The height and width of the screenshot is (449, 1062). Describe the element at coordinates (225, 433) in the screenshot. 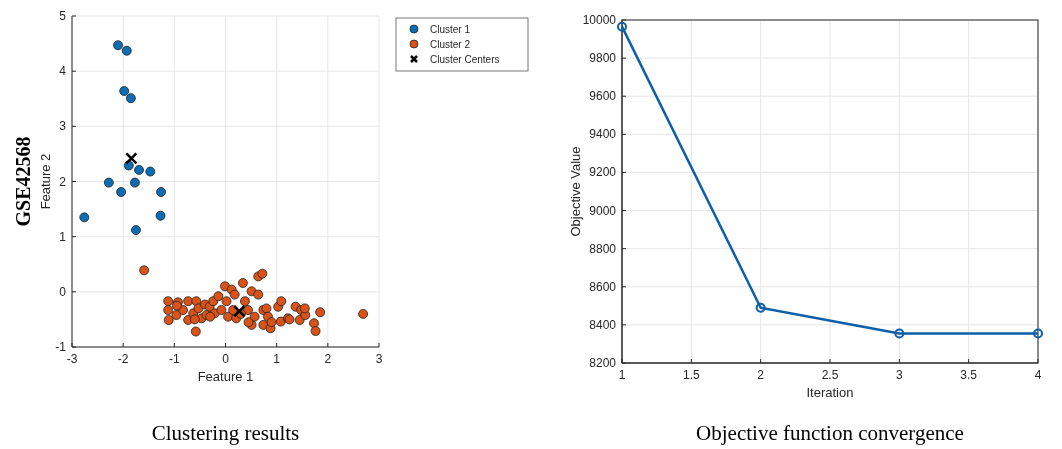

I see `text: Clustering results` at that location.